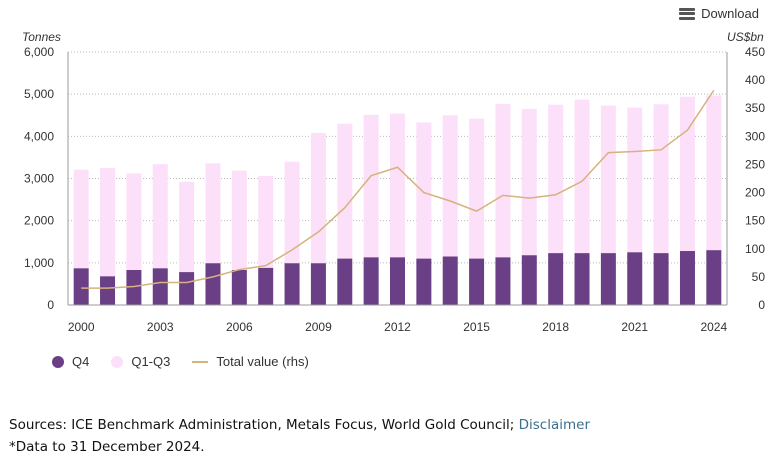  I want to click on y2-tick-label: 350, so click(755, 108).